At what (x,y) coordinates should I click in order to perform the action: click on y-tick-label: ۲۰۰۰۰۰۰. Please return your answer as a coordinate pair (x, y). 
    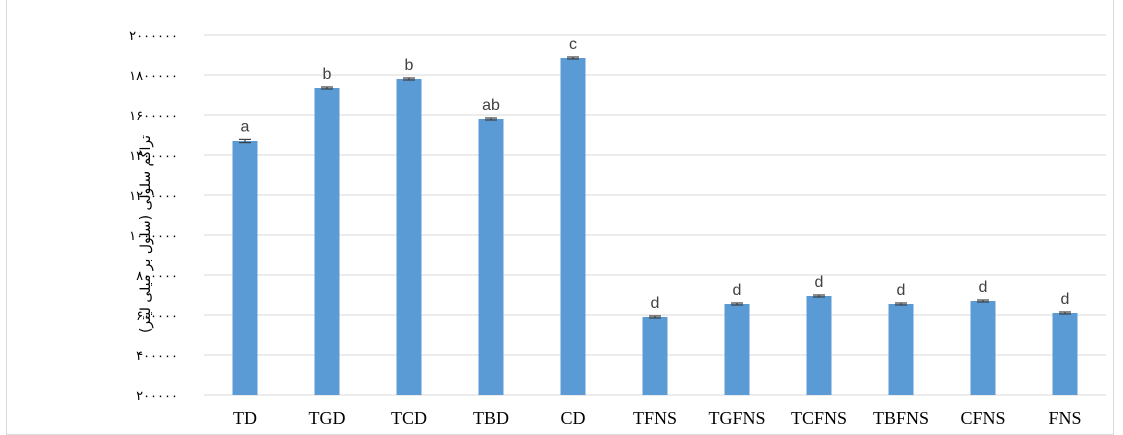
    Looking at the image, I should click on (153, 36).